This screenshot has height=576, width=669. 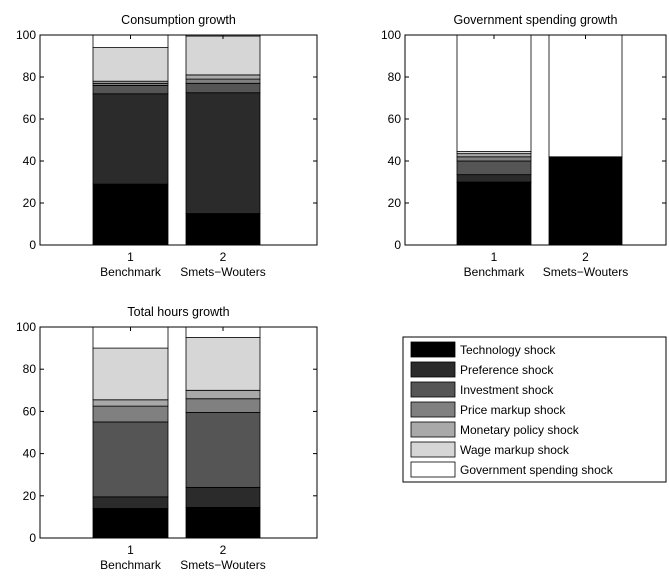 What do you see at coordinates (433, 369) in the screenshot?
I see `legend-swatch-preference` at bounding box center [433, 369].